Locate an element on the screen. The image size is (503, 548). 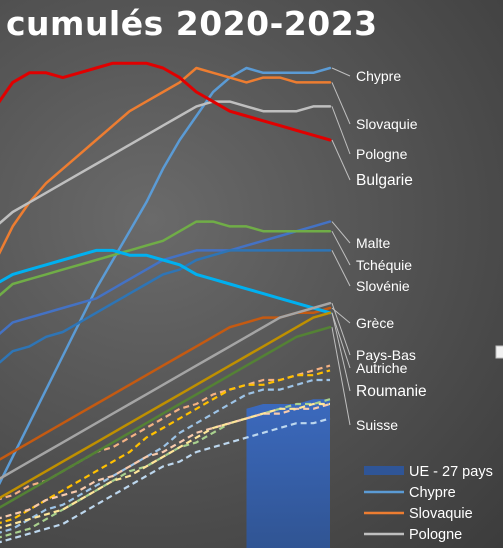
leader-line-pologne is located at coordinates (341, 130).